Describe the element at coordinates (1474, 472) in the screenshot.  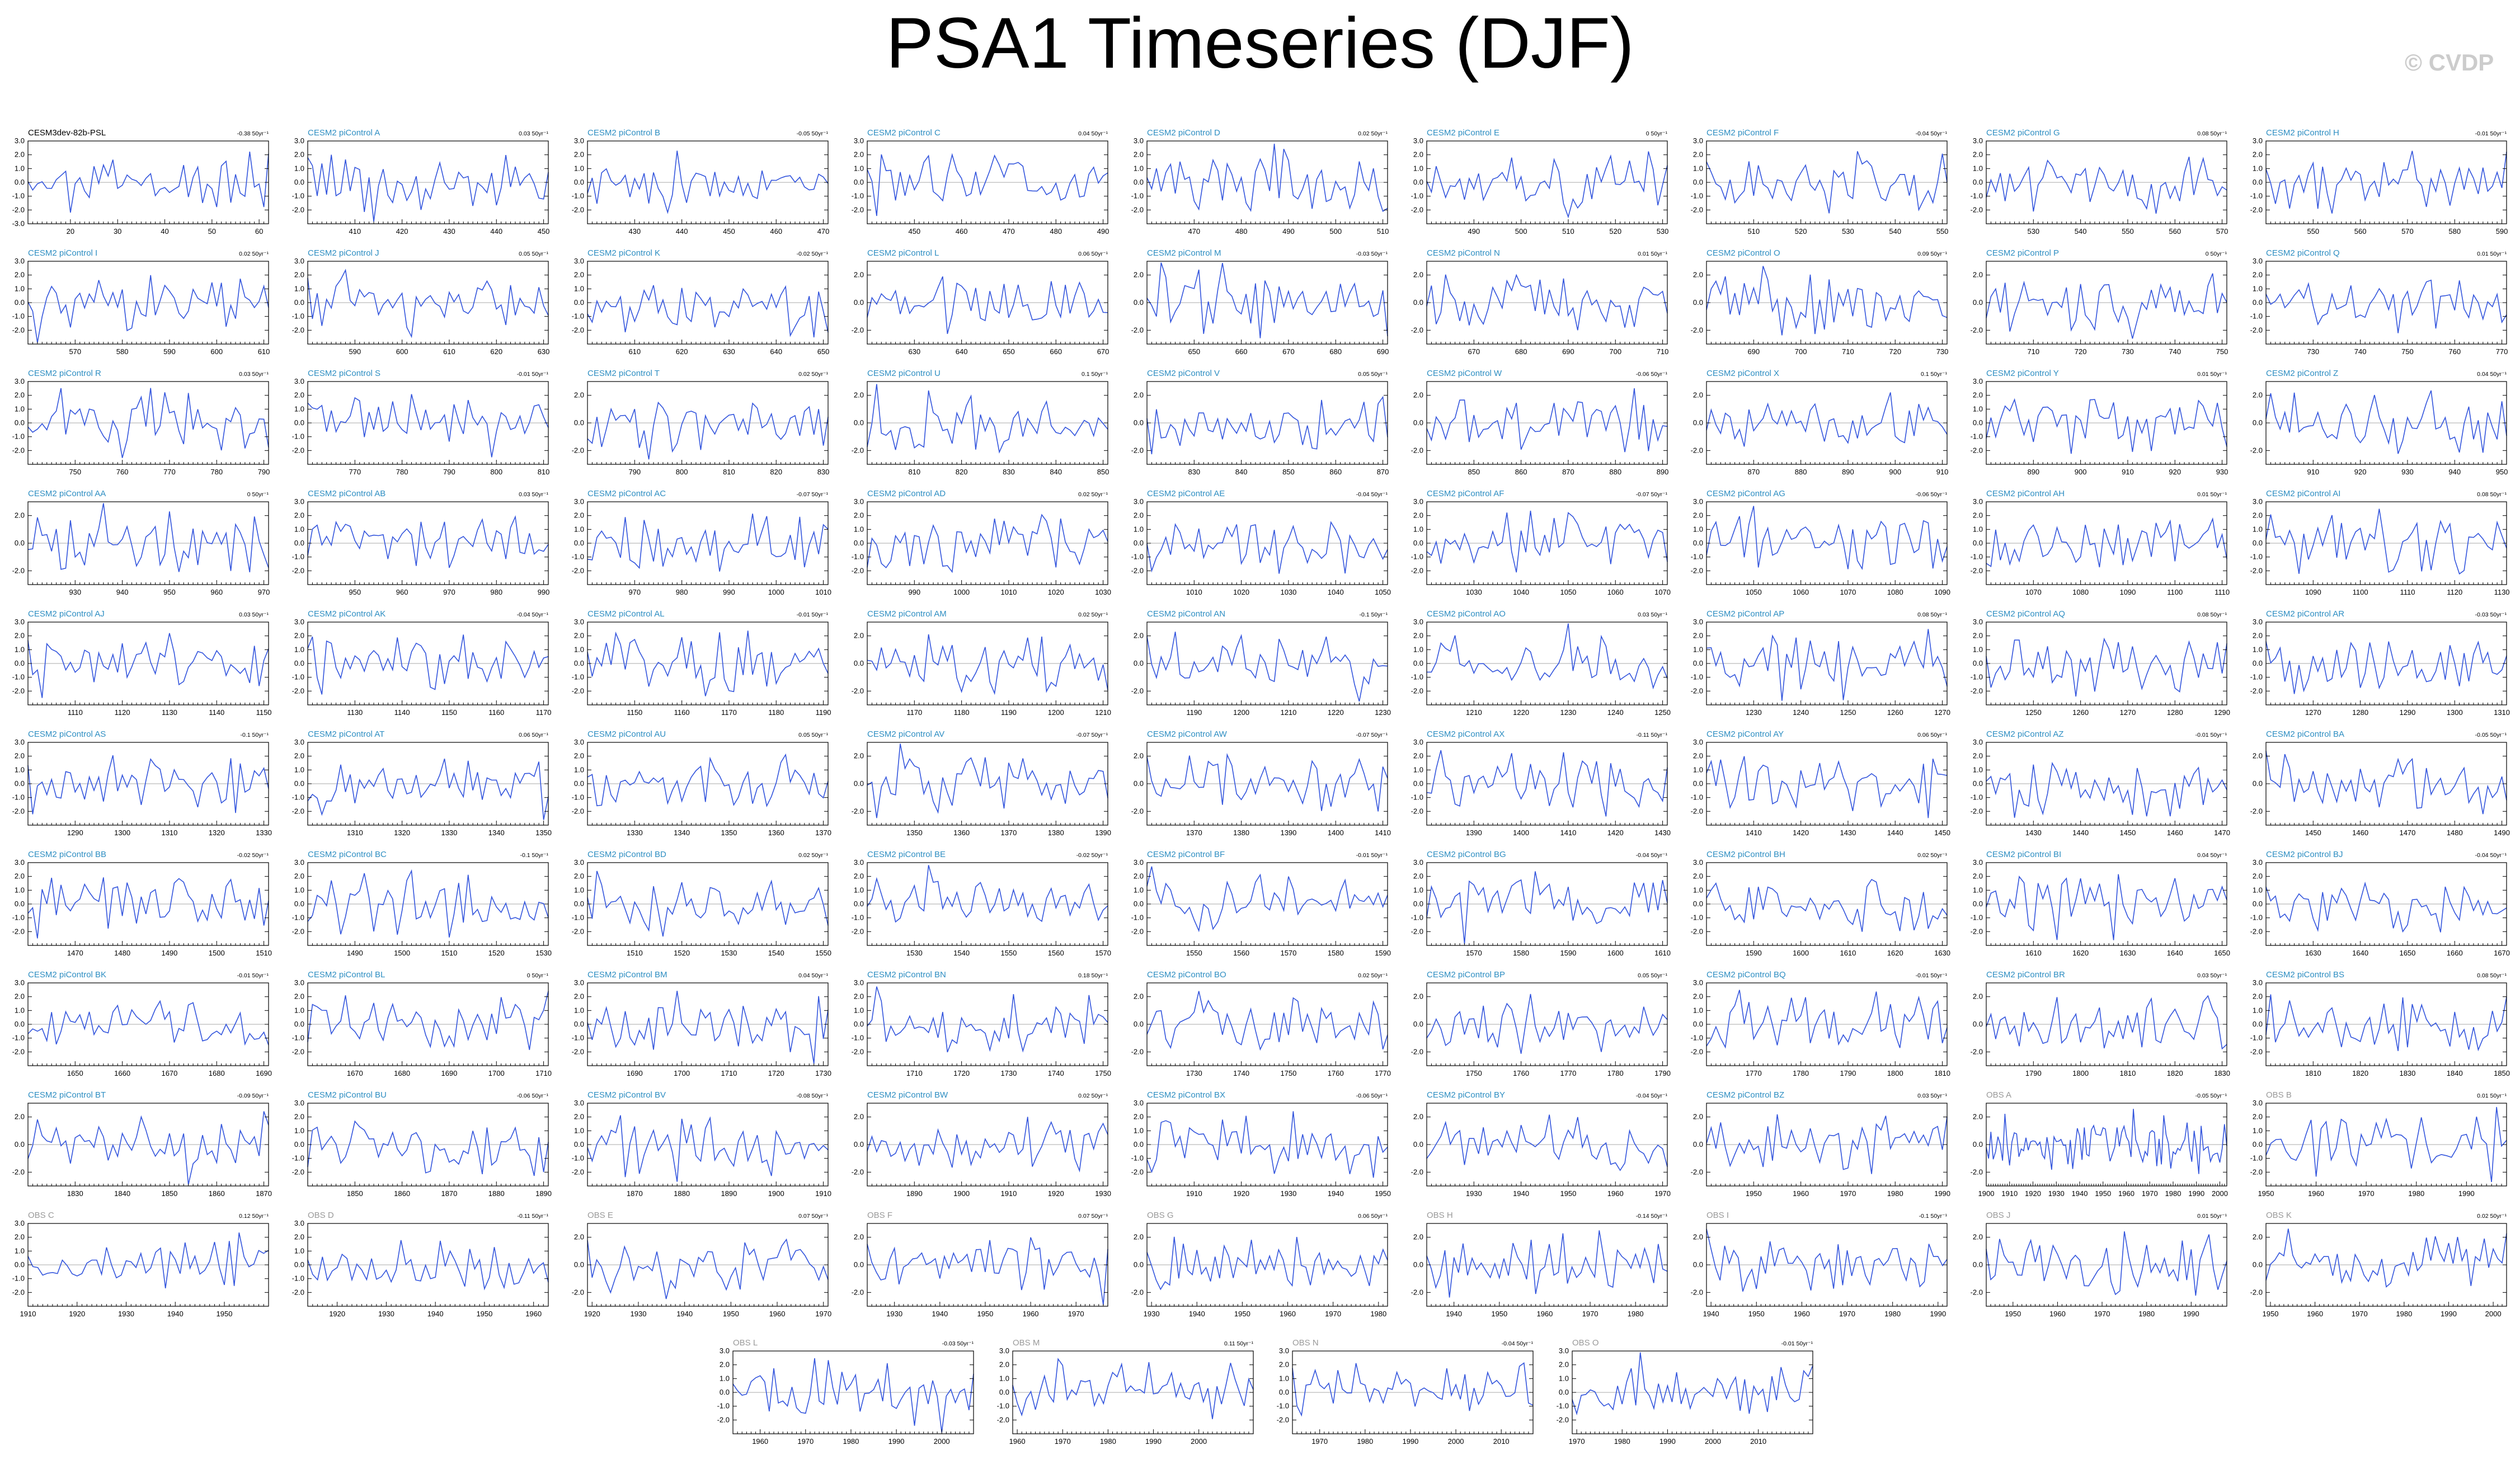
I see `x-tick-label: 850` at that location.